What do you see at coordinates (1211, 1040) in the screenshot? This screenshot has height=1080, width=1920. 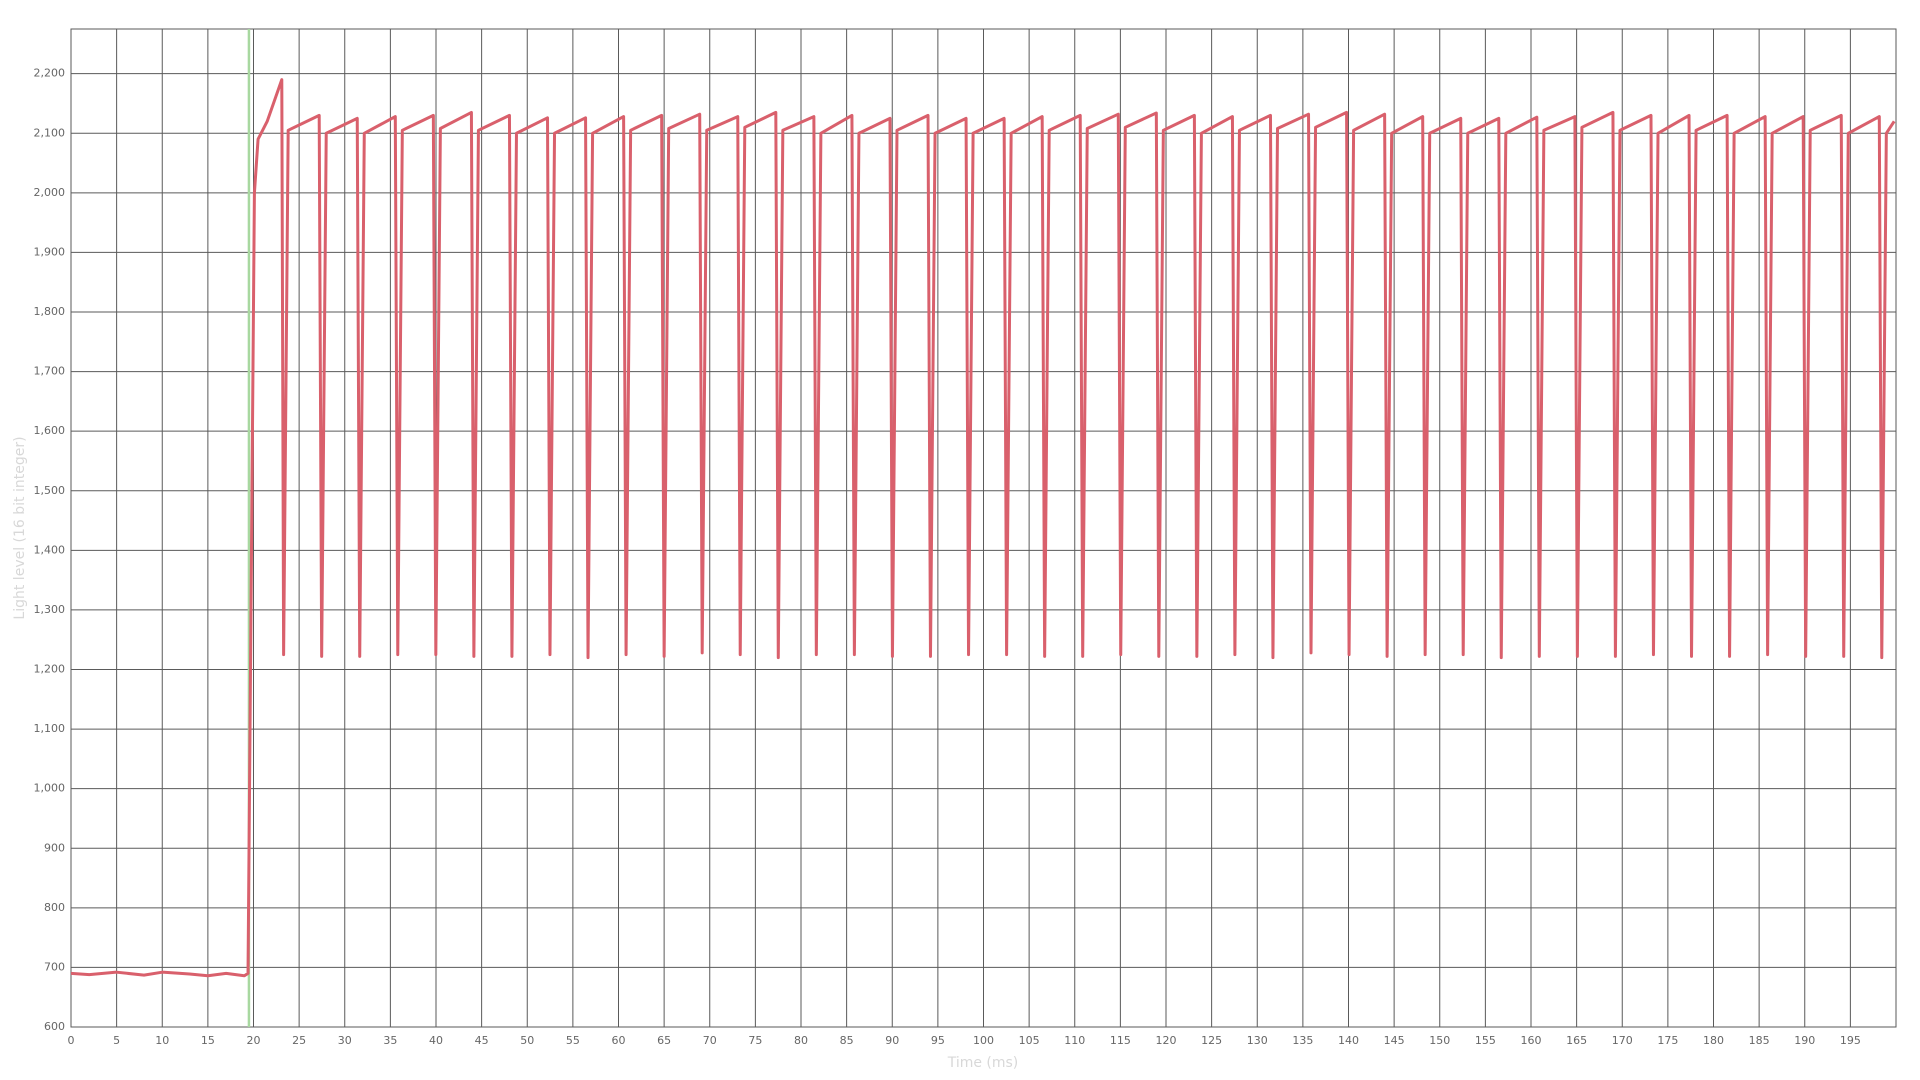 I see `x-tick-label: 125` at bounding box center [1211, 1040].